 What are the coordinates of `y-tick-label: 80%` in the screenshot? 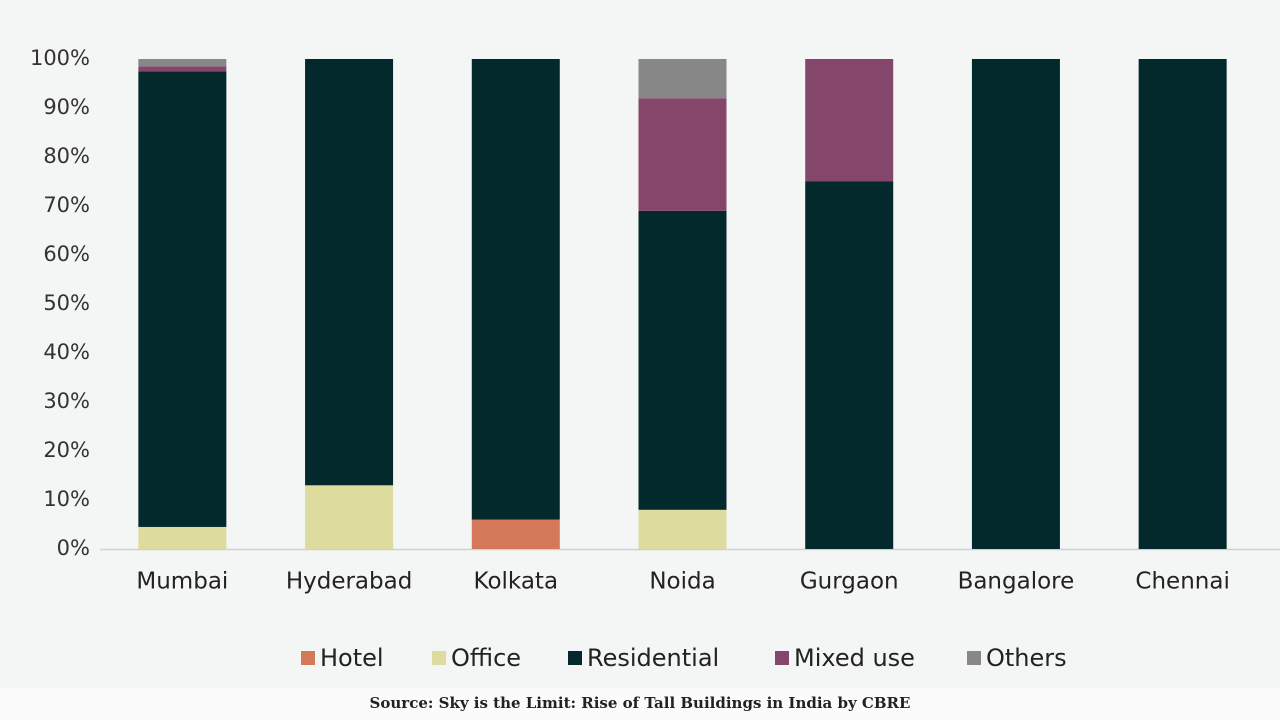 It's located at (66, 156).